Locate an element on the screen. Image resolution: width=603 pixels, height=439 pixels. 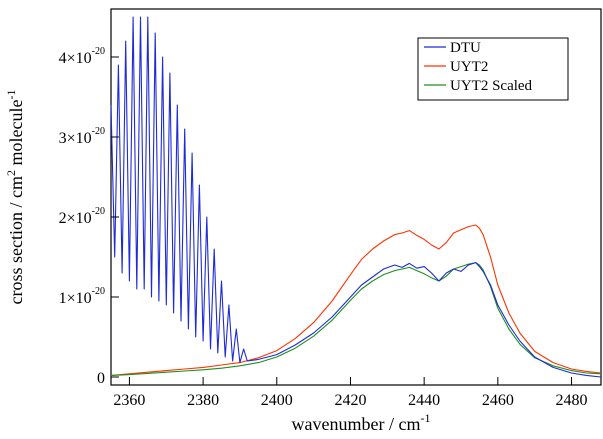
y-tick-label: 3×10⁻²⁰ is located at coordinates (82, 136).